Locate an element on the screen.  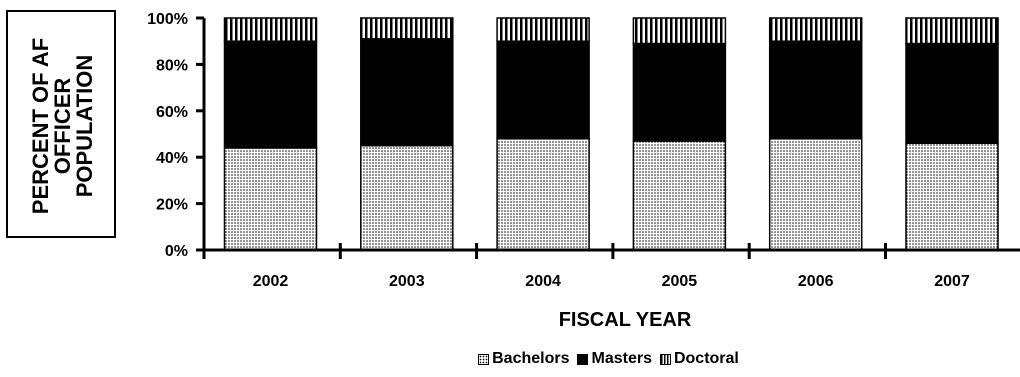
masters-swatch is located at coordinates (583, 359).